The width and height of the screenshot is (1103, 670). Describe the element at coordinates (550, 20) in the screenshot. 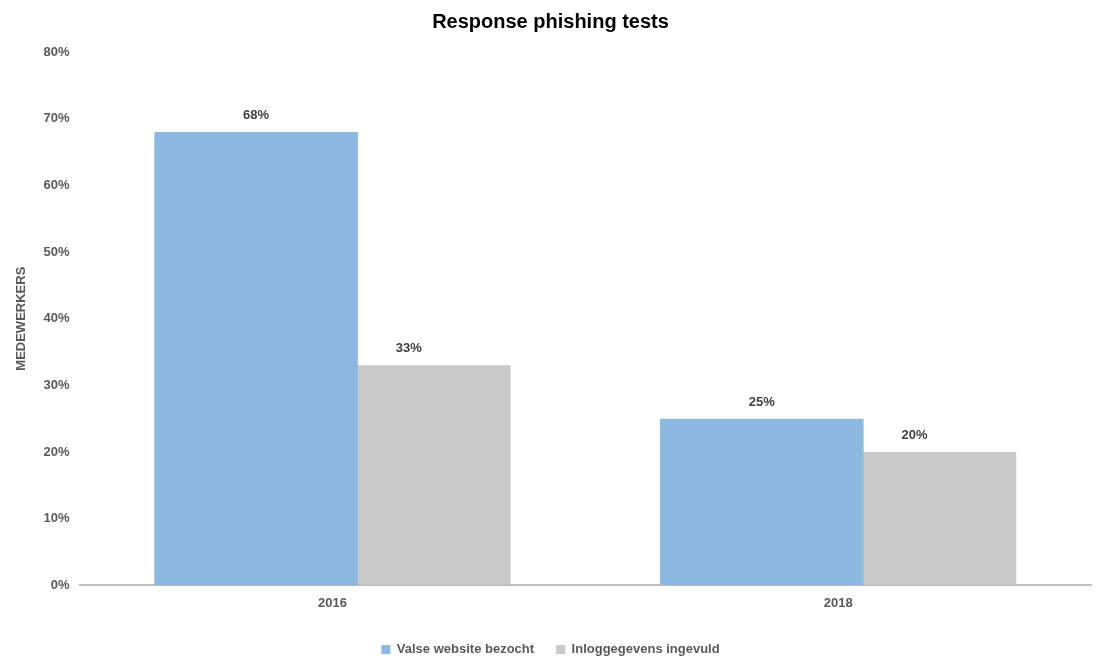

I see `chart-title: Response phishing tests` at that location.